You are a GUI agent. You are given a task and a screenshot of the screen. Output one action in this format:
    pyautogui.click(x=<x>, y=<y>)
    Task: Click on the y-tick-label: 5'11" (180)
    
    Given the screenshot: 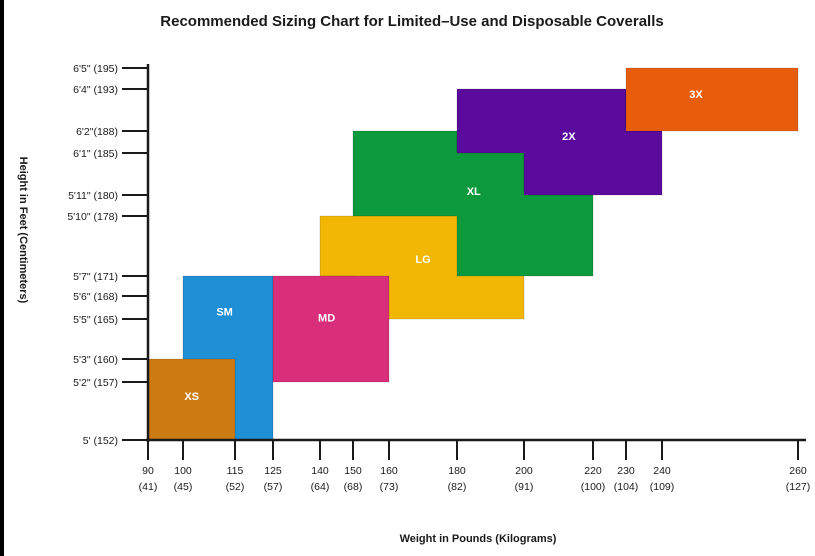 What is the action you would take?
    pyautogui.click(x=93, y=196)
    